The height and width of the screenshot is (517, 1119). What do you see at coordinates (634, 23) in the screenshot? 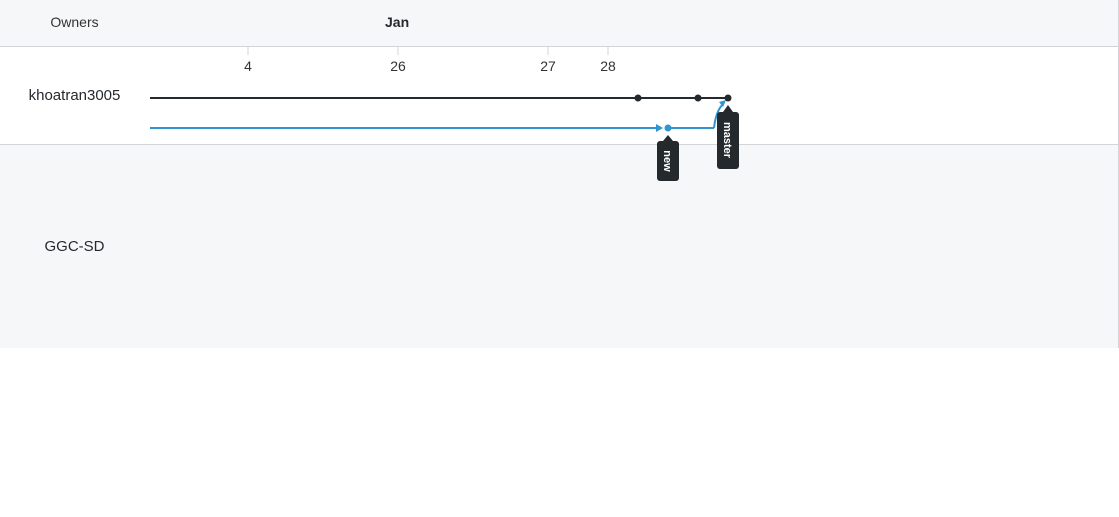
I see `timeline-header: Jan` at bounding box center [634, 23].